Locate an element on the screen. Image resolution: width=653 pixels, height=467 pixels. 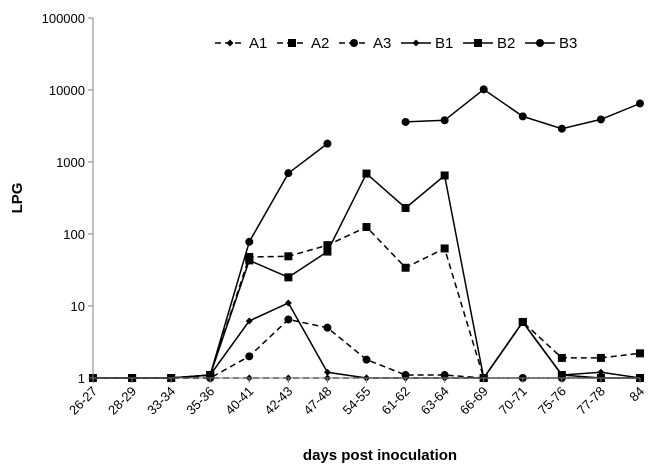
y-tick-label: 1 is located at coordinates (81, 378).